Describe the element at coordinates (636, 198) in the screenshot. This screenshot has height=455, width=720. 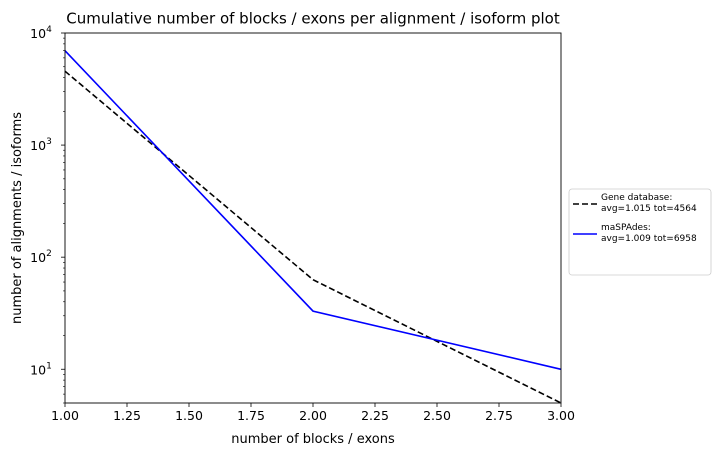
I see `legend-label-name: Gene database:` at that location.